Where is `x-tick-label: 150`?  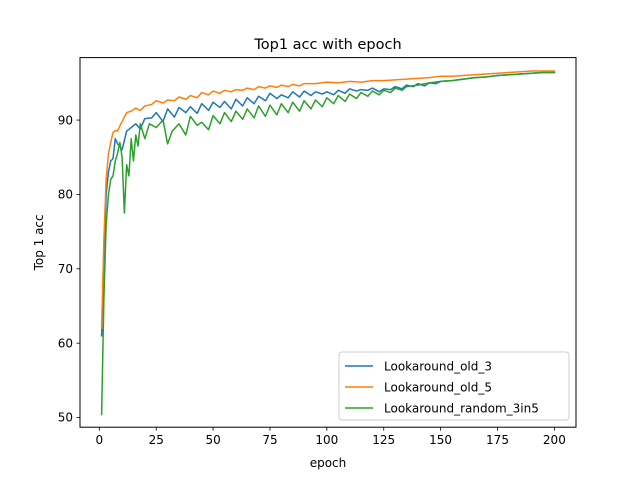 x-tick-label: 150 is located at coordinates (440, 440).